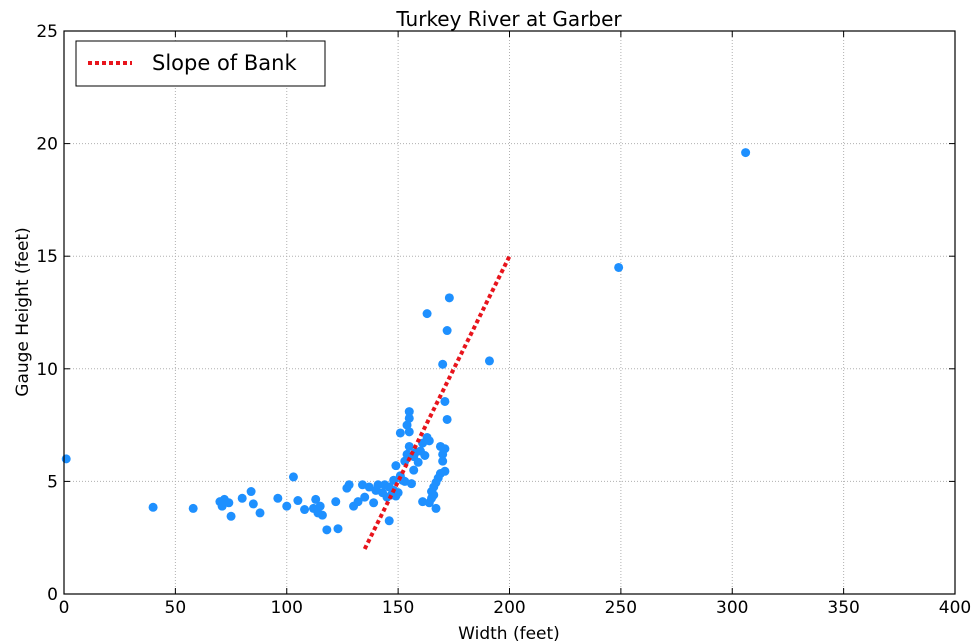 The image size is (979, 644). Describe the element at coordinates (47, 370) in the screenshot. I see `y-tick-label: 10` at that location.